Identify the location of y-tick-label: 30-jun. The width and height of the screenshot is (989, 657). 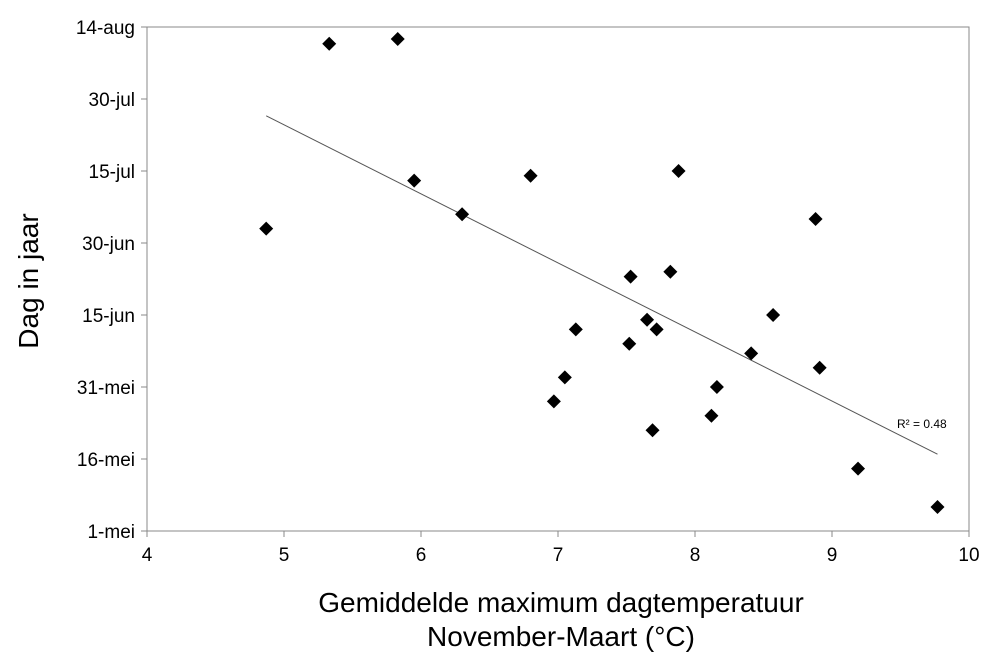
(108, 244).